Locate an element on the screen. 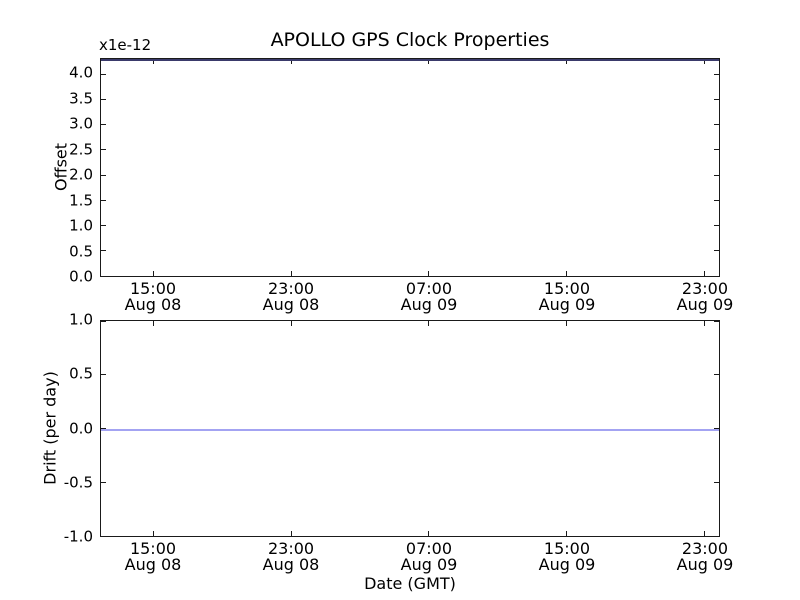 The width and height of the screenshot is (800, 600). y-tick-label: 1.5 is located at coordinates (81, 200).